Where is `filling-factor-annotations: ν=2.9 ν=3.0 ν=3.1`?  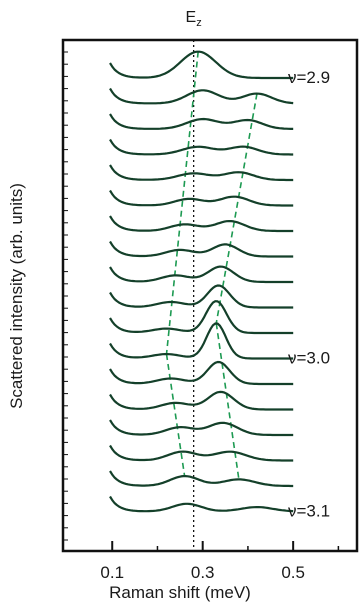 filling-factor-annotations: ν=2.9 ν=3.0 ν=3.1 is located at coordinates (309, 294).